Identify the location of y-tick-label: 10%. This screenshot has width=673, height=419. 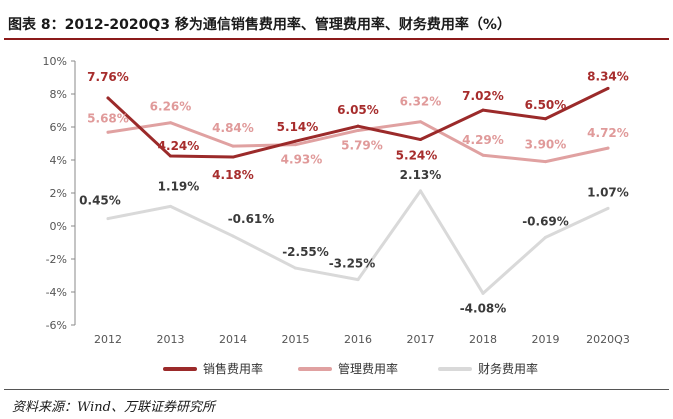
(55, 61).